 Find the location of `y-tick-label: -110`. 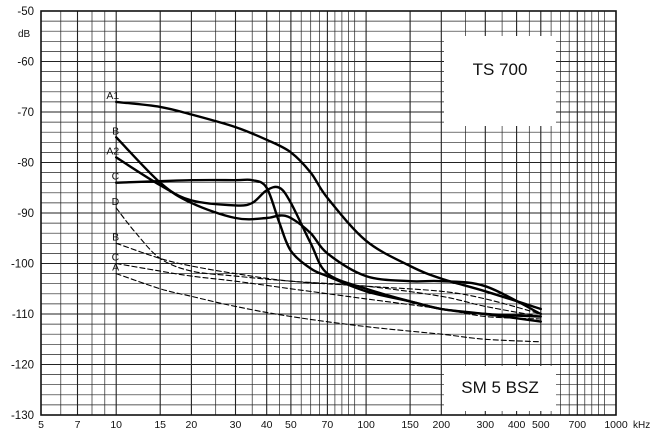

y-tick-label: -110 is located at coordinates (23, 315).